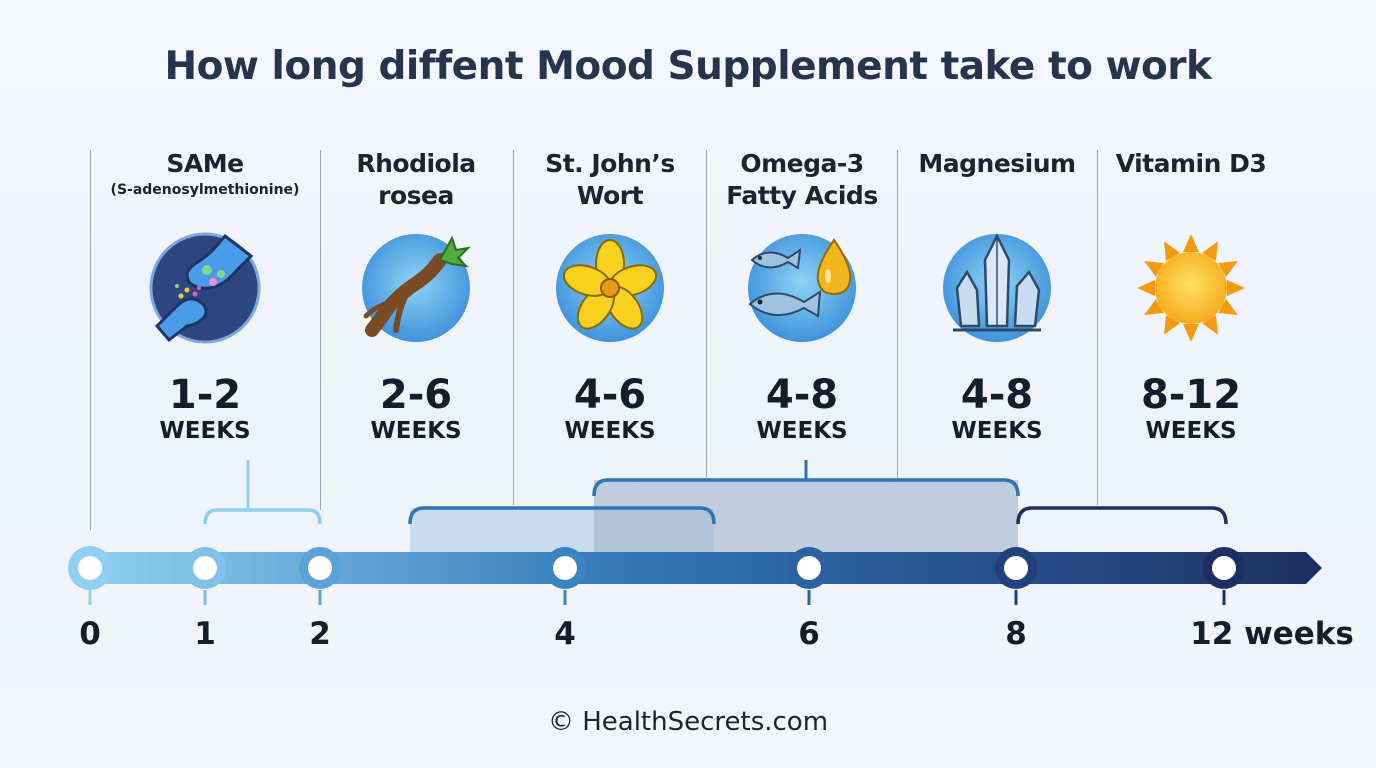 The width and height of the screenshot is (1376, 768). I want to click on timeline-bar, so click(706, 568).